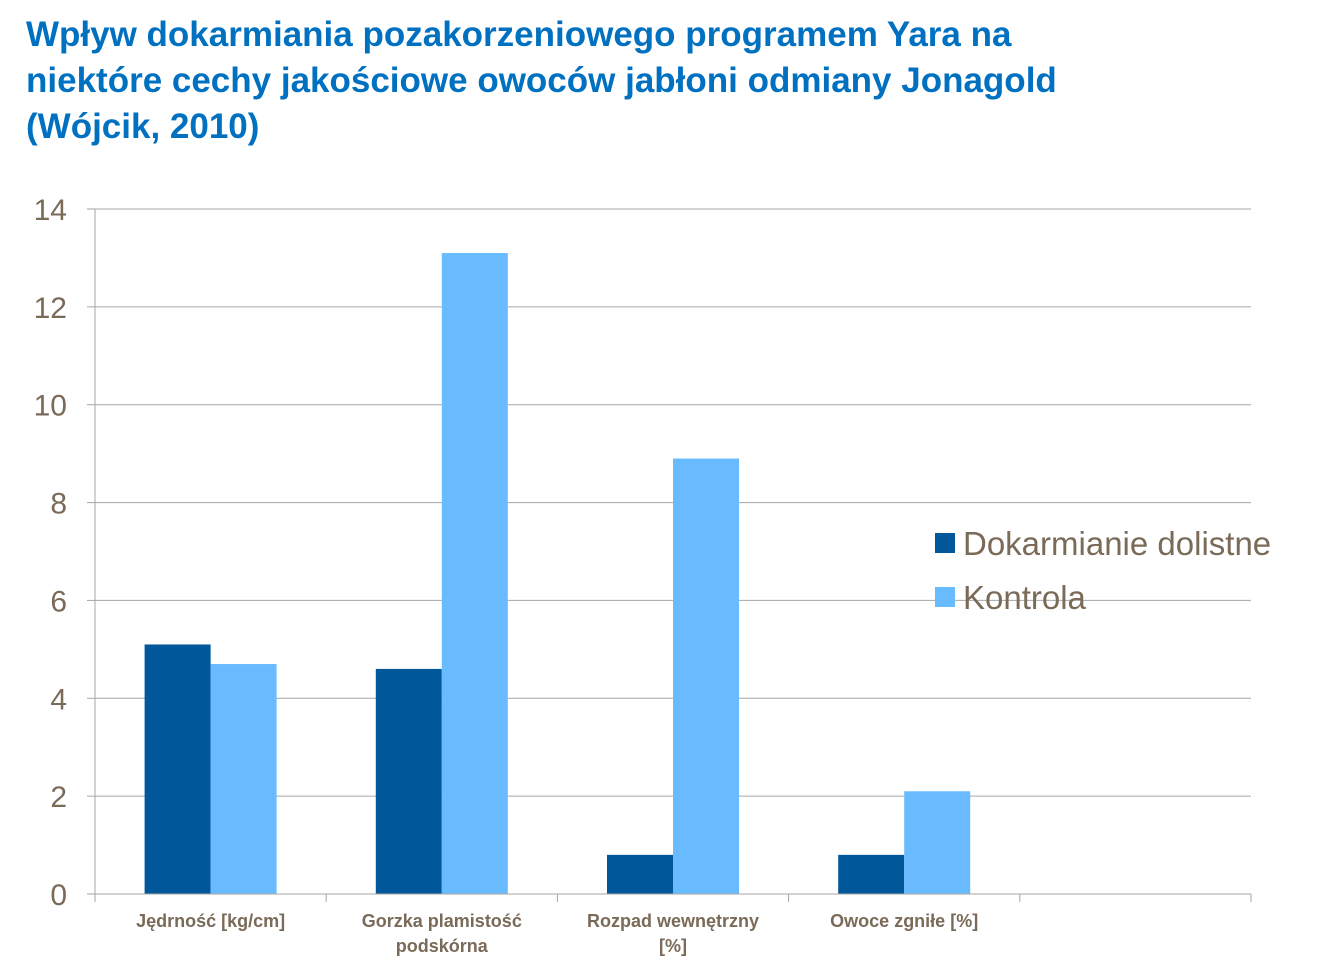 The height and width of the screenshot is (962, 1334). What do you see at coordinates (50, 308) in the screenshot?
I see `y-tick-label: 12` at bounding box center [50, 308].